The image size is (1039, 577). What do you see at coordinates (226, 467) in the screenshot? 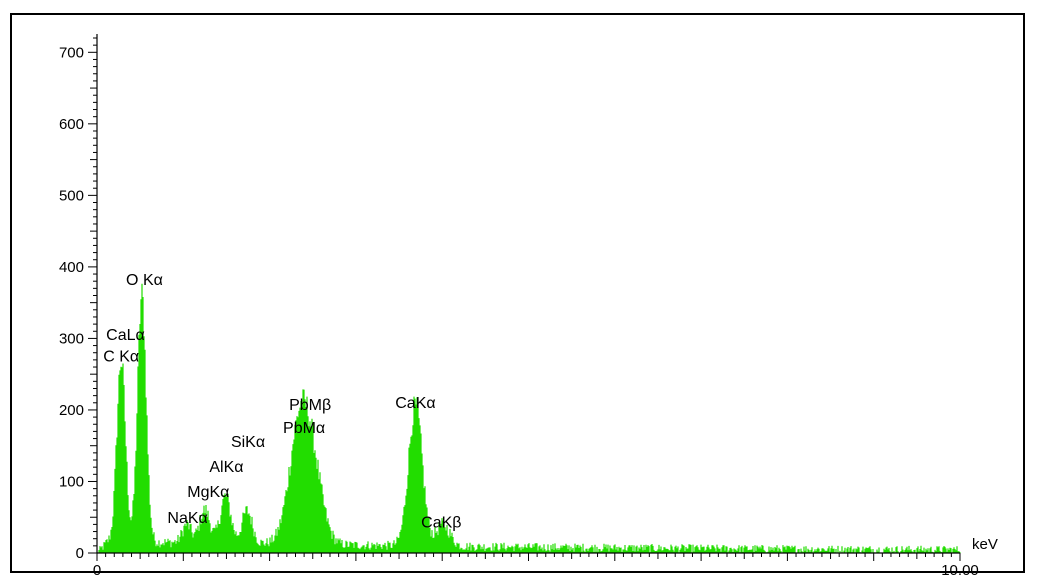
I see `peak-label: AlKα` at bounding box center [226, 467].